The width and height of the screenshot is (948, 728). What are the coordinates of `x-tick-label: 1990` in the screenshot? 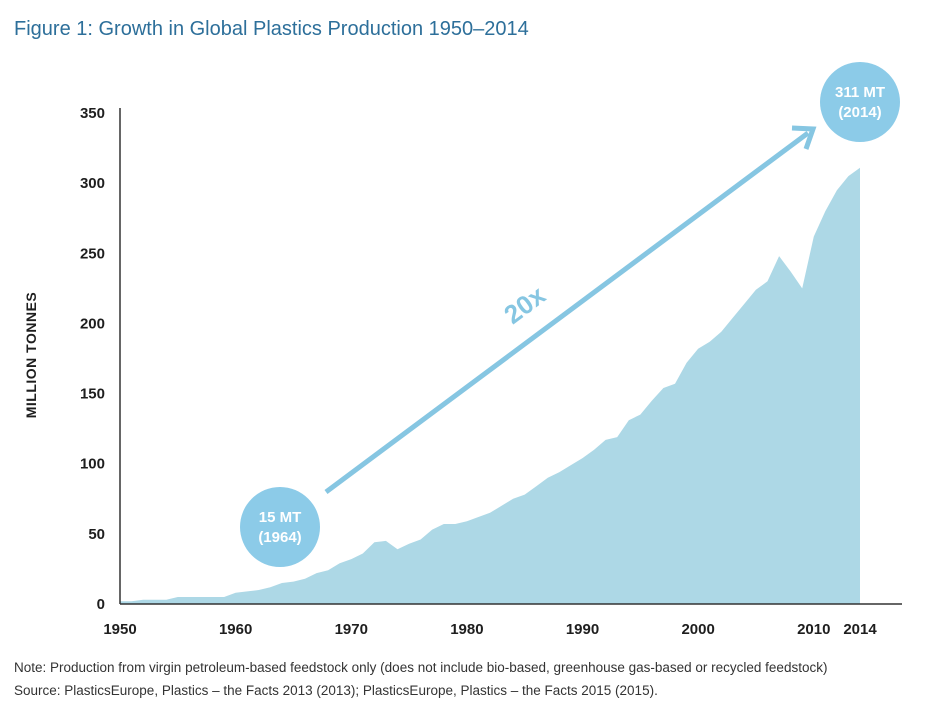 It's located at (582, 629).